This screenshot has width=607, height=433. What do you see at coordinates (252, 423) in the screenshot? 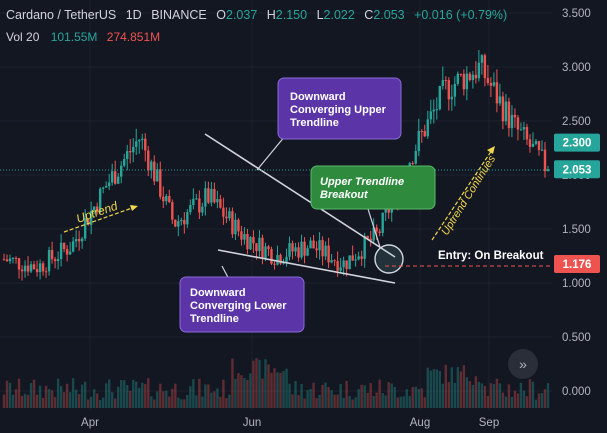
I see `time-tick-label: Jun` at bounding box center [252, 423].